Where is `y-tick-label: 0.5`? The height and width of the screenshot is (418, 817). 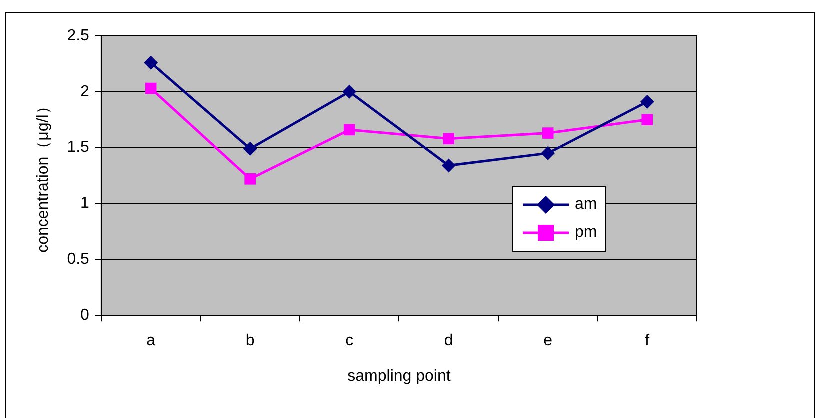
y-tick-label: 0.5 is located at coordinates (78, 259).